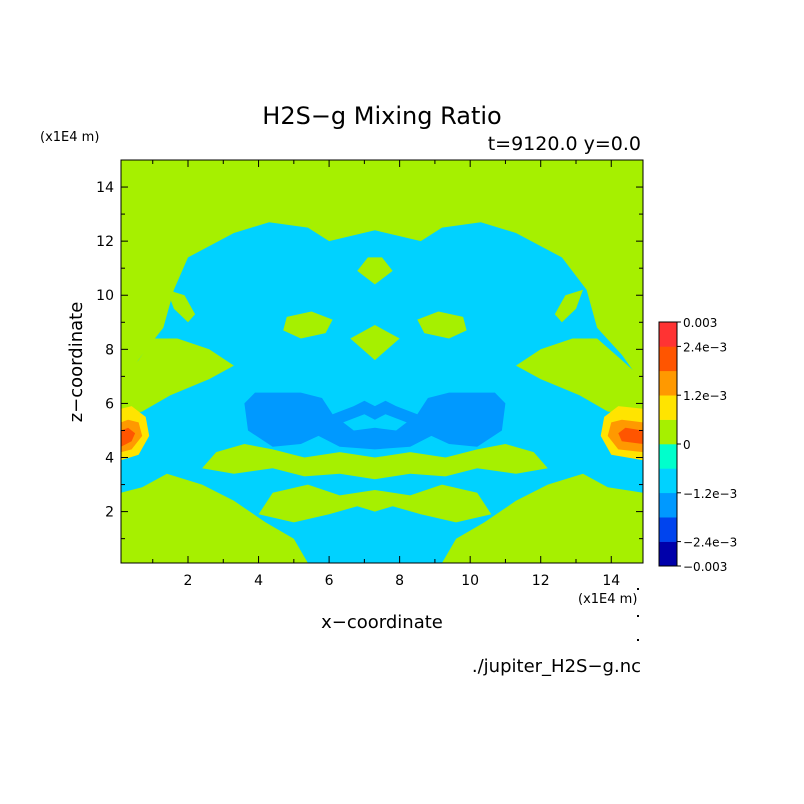 This screenshot has height=804, width=804. I want to click on z-unit-label: (x1E4 m), so click(69, 137).